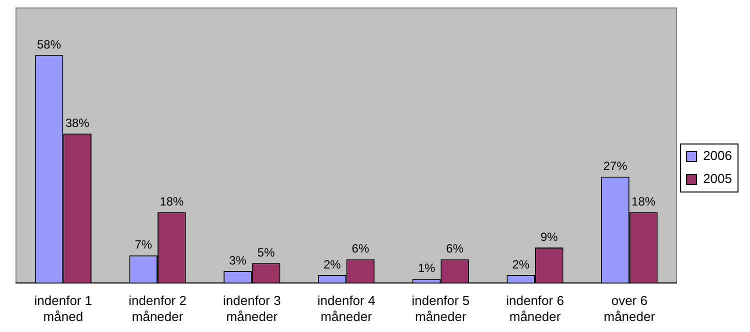 The height and width of the screenshot is (332, 750). I want to click on x-tick-label: indenfor 6 måneder, so click(535, 308).